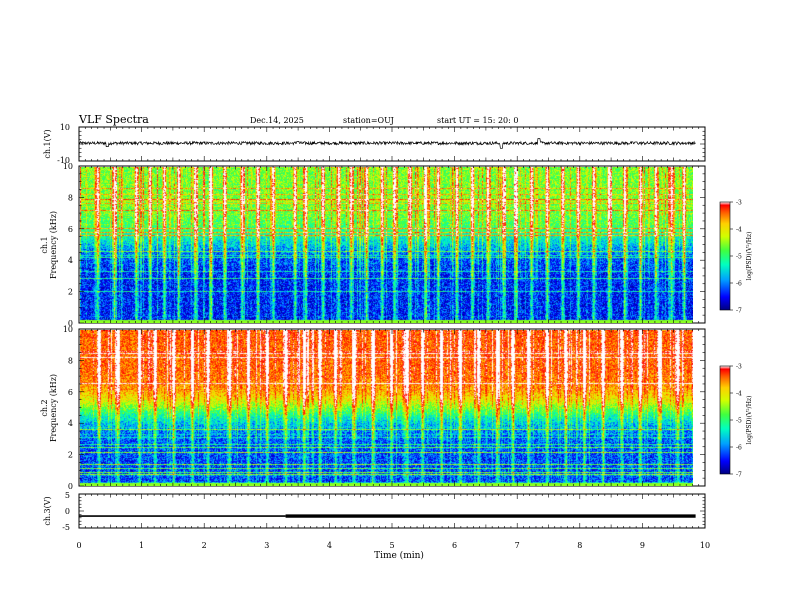 Image resolution: width=792 pixels, height=616 pixels. What do you see at coordinates (63, 160) in the screenshot?
I see `ch1-ytick-bottom: -10` at bounding box center [63, 160].